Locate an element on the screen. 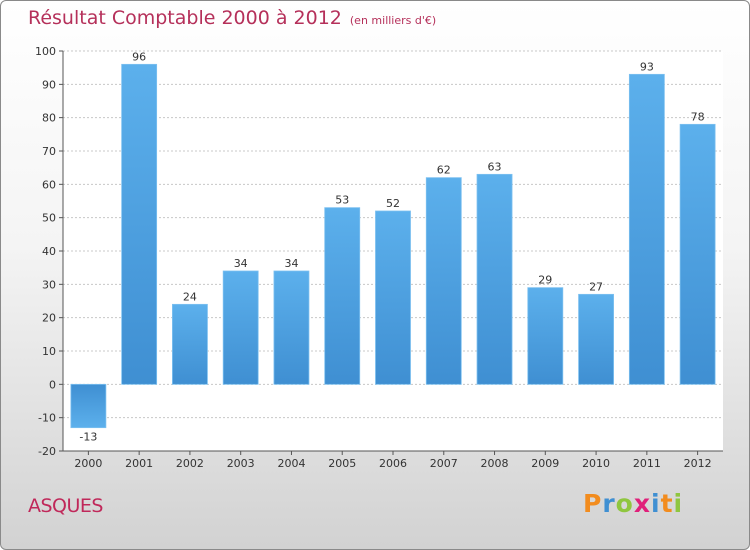  chart-title-text: Résultat Comptable 2000 à 2012 is located at coordinates (185, 18).